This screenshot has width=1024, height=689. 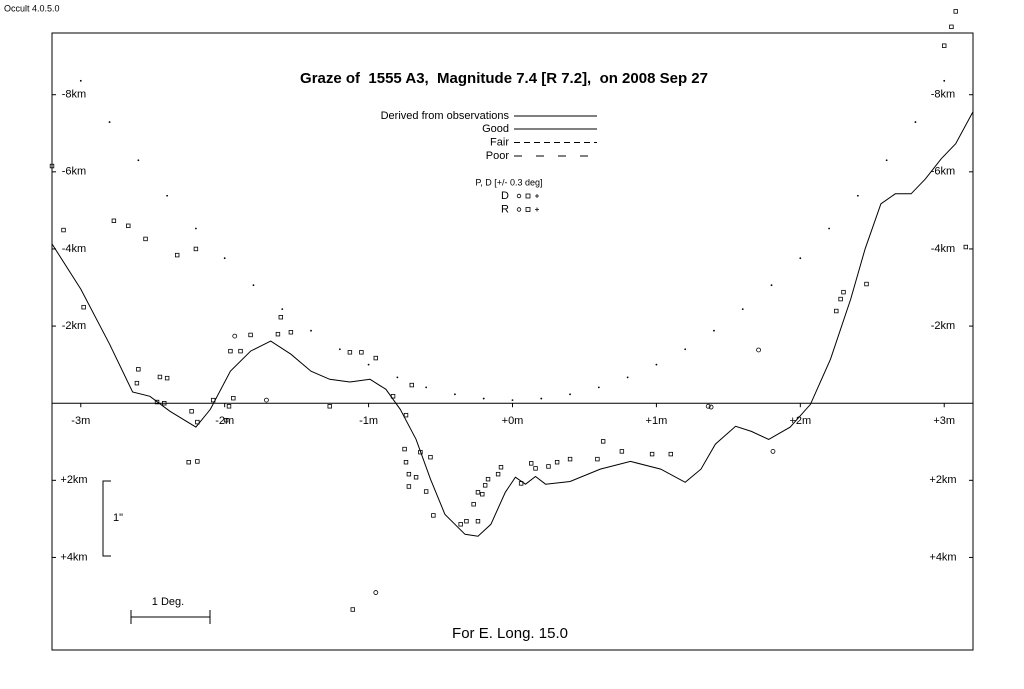 I want to click on legend-symbols-title: P, D [+/- 0.3 deg], so click(x=508, y=182).